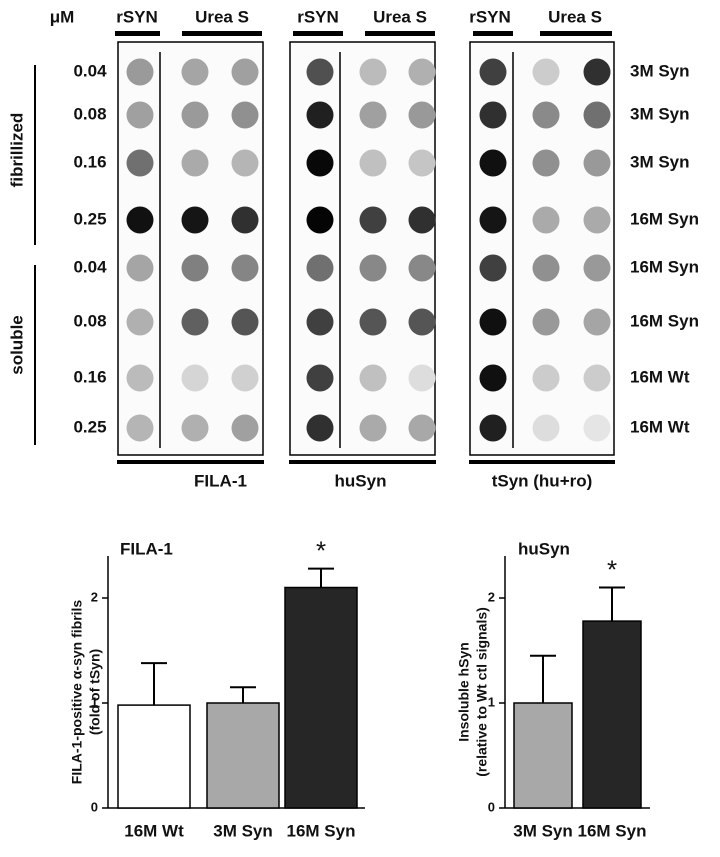 The width and height of the screenshot is (720, 857). I want to click on antibody-label: tSyn (hu+ro), so click(542, 480).